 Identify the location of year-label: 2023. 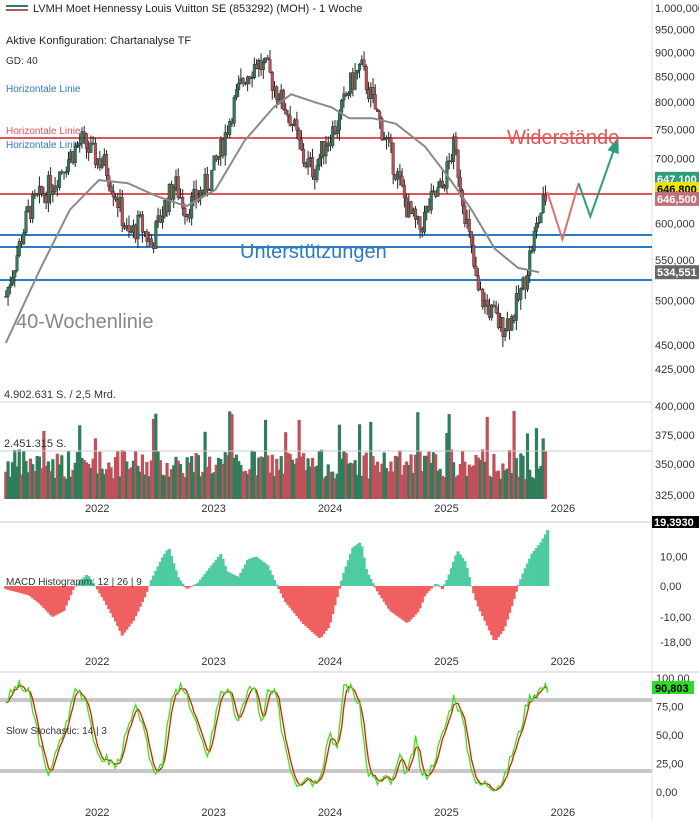
(213, 509).